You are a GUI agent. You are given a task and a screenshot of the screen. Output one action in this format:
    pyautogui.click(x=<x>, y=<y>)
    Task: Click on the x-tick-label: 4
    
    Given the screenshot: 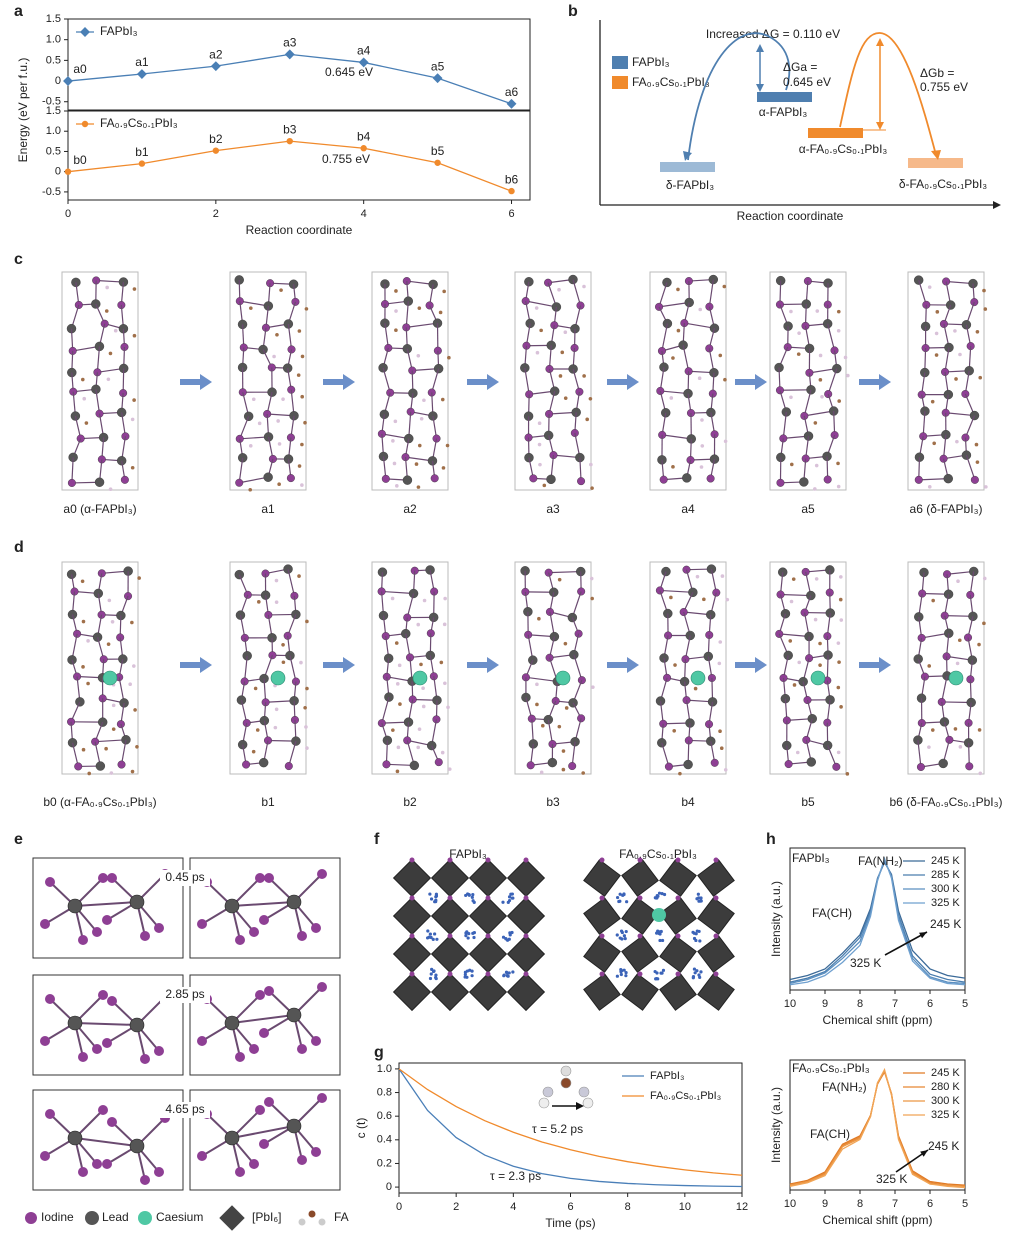 What is the action you would take?
    pyautogui.click(x=364, y=214)
    